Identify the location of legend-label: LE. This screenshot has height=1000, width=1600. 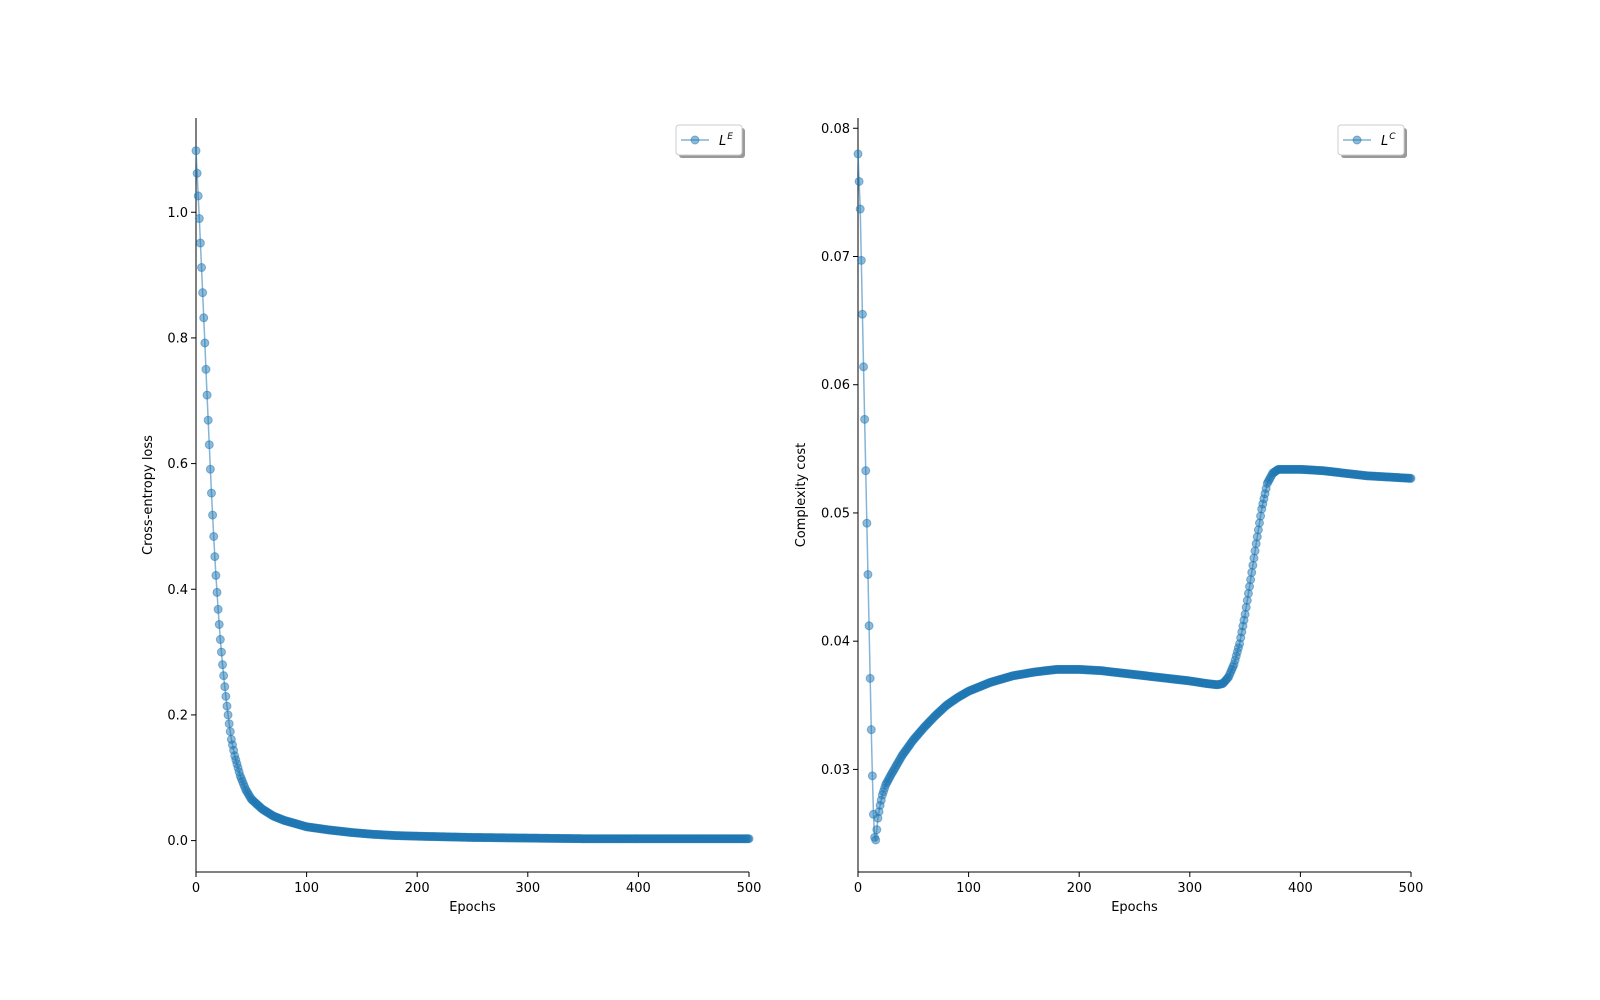
(726, 140).